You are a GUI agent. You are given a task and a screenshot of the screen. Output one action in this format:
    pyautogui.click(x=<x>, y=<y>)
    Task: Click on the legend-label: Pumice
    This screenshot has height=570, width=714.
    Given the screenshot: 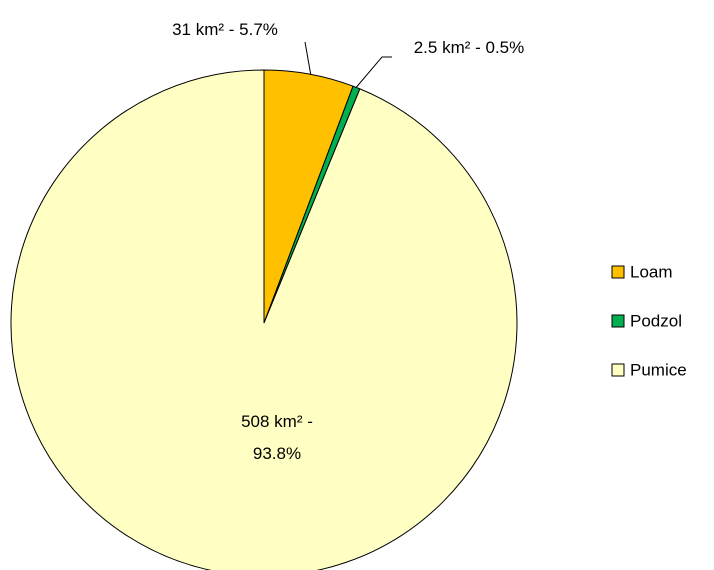 What is the action you would take?
    pyautogui.click(x=658, y=369)
    